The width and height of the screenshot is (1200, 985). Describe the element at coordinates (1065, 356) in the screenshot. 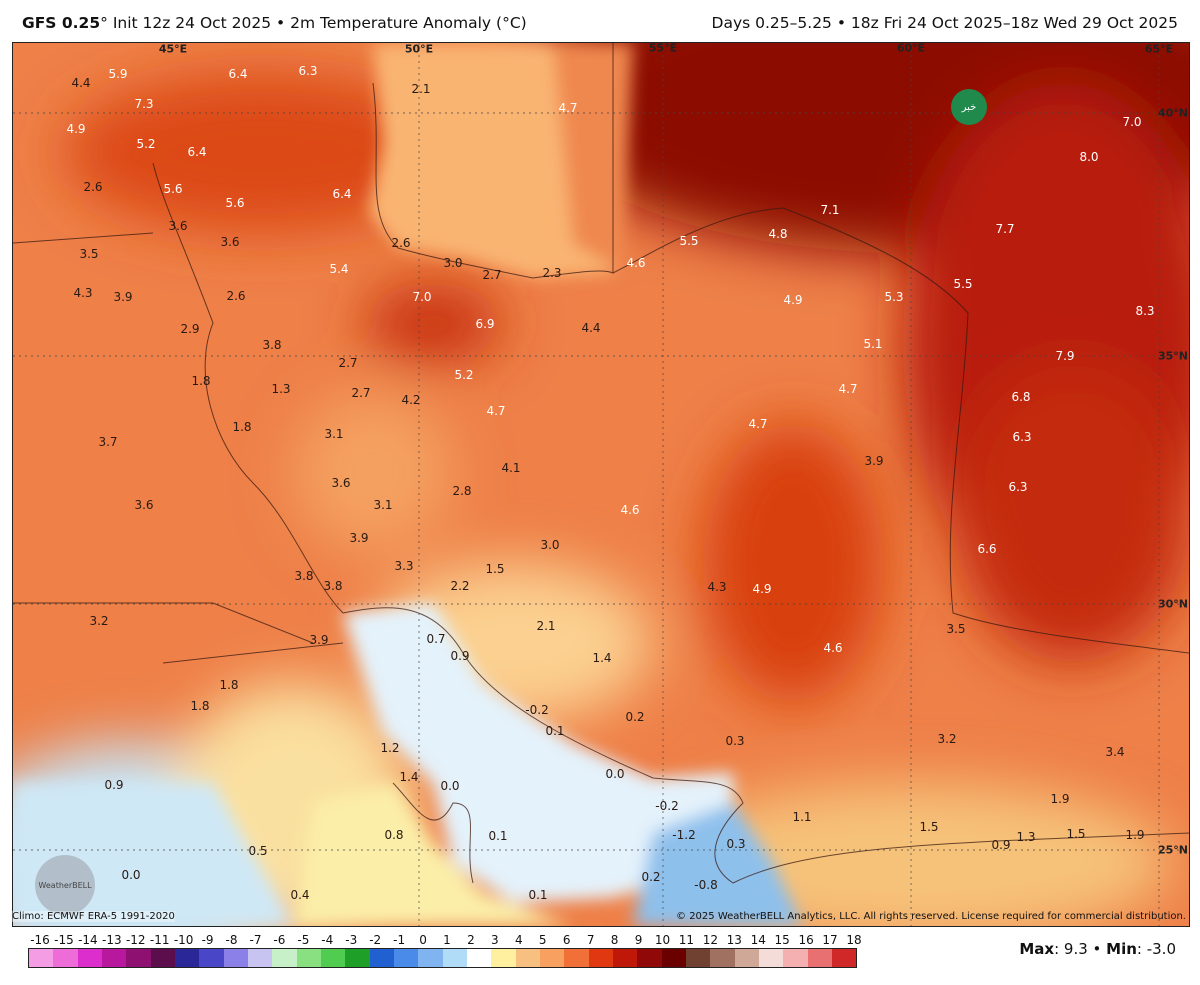

I see `anomaly-label: 7.9` at that location.